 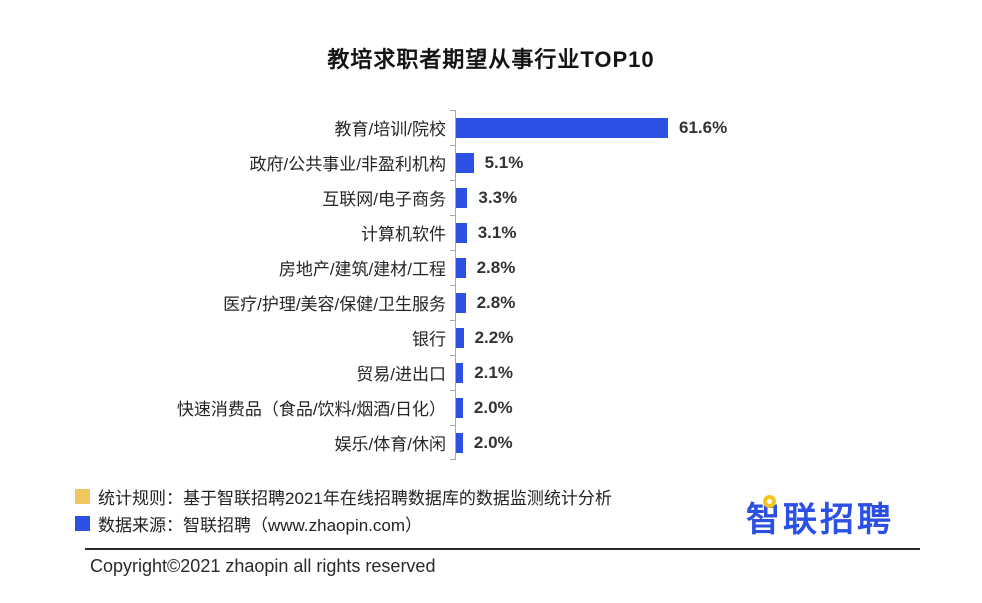 I want to click on value-label: 5.1%, so click(x=504, y=162).